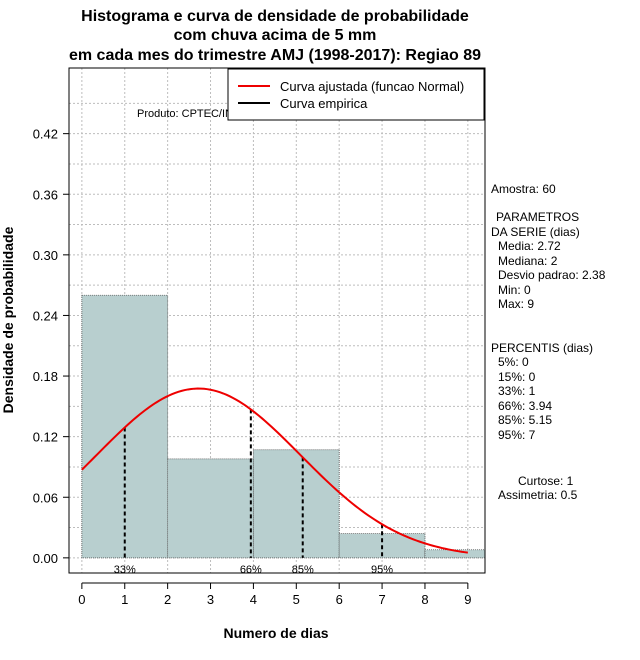 This screenshot has height=660, width=640. I want to click on x-tick-label-8: 8, so click(424, 599).